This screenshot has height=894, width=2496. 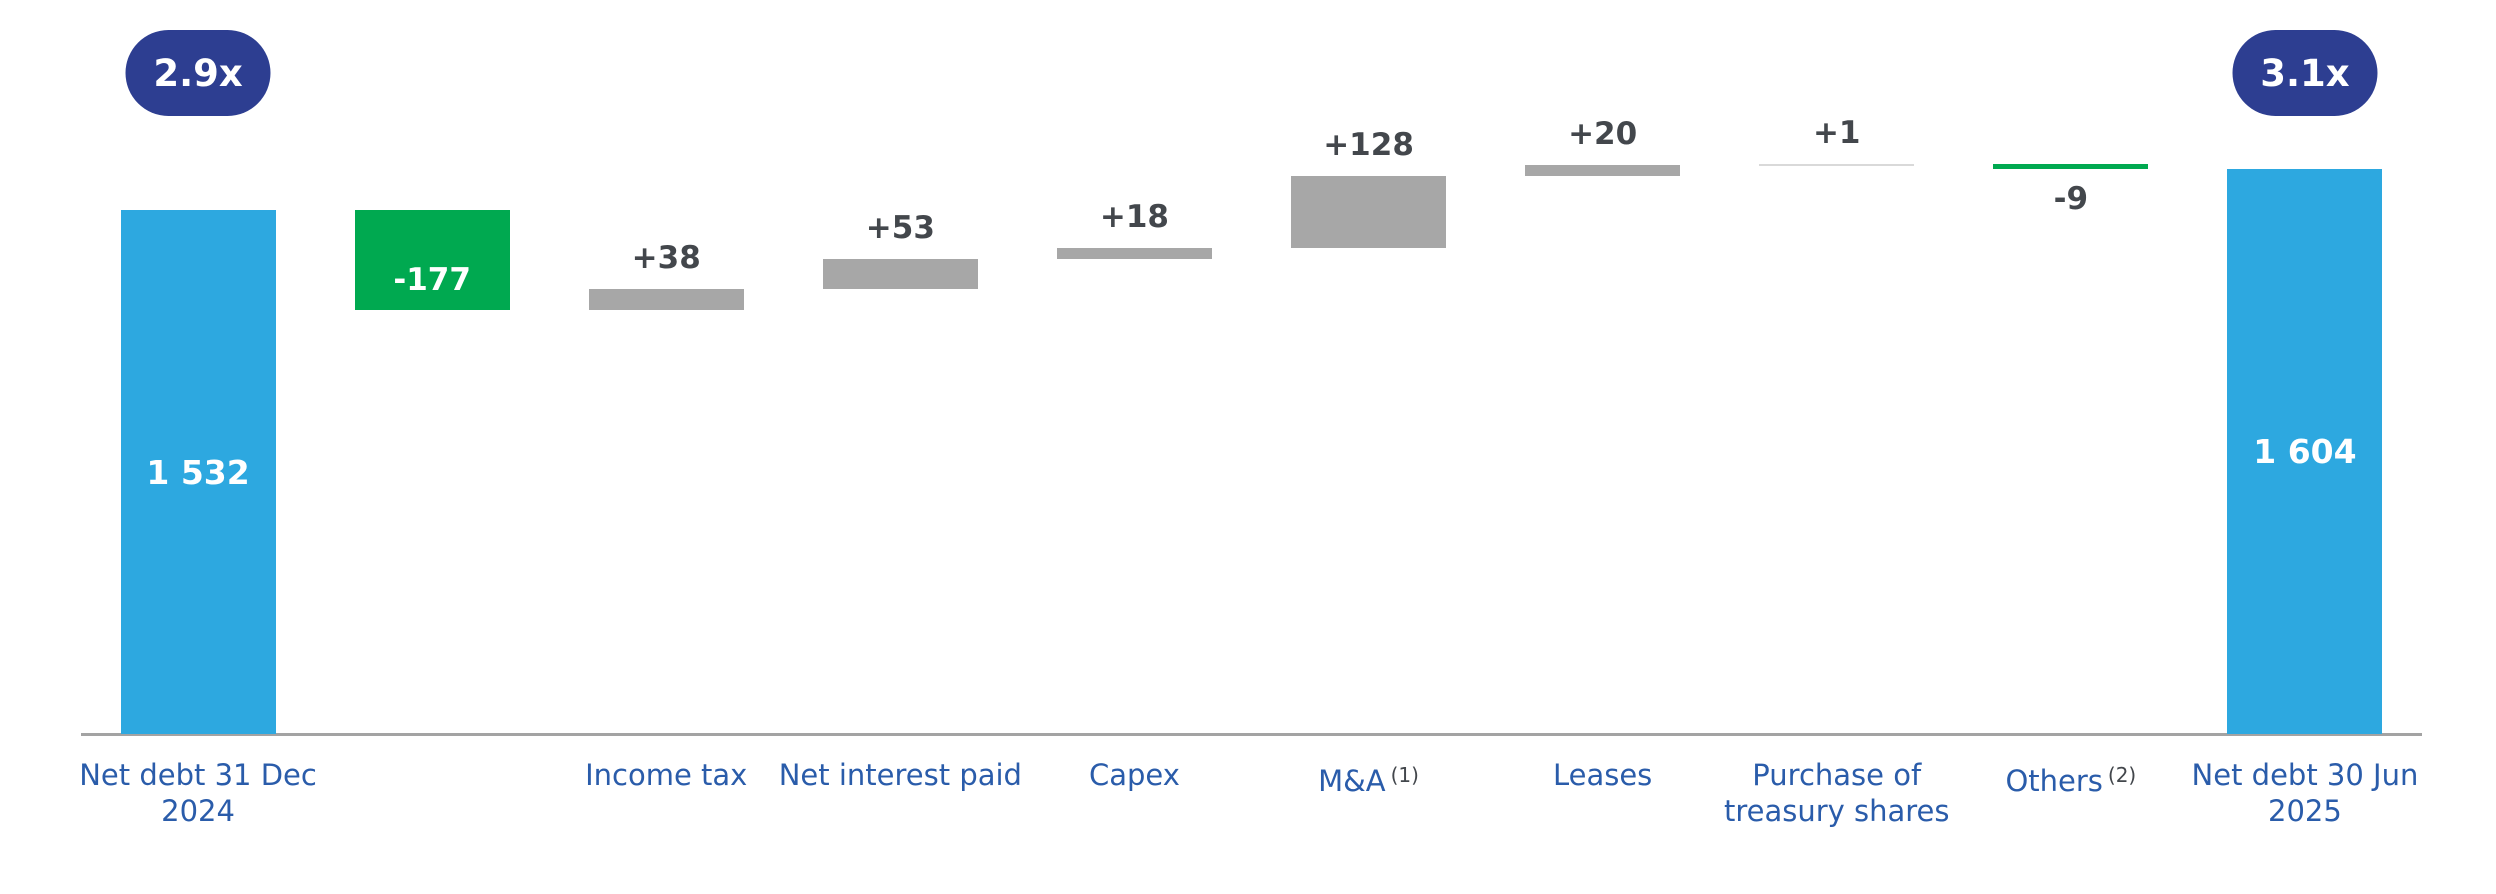 What do you see at coordinates (1368, 145) in the screenshot?
I see `delta-value-label: +128` at bounding box center [1368, 145].